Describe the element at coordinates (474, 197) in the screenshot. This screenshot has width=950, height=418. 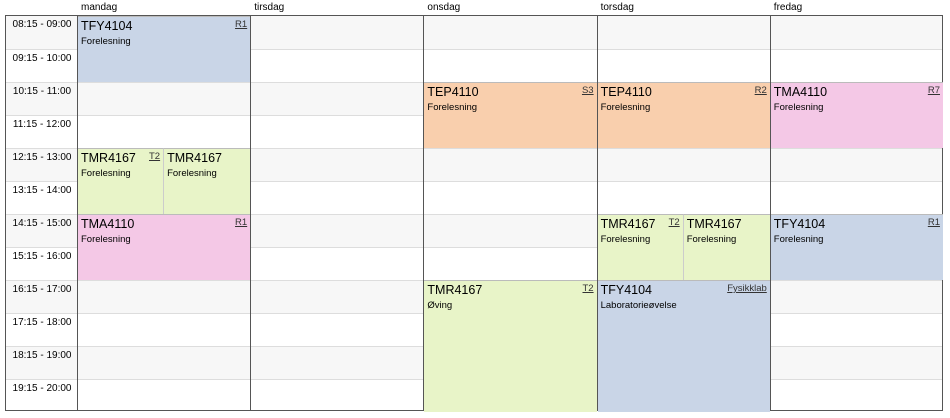
I see `time-row: 13:15 - 14:00` at that location.